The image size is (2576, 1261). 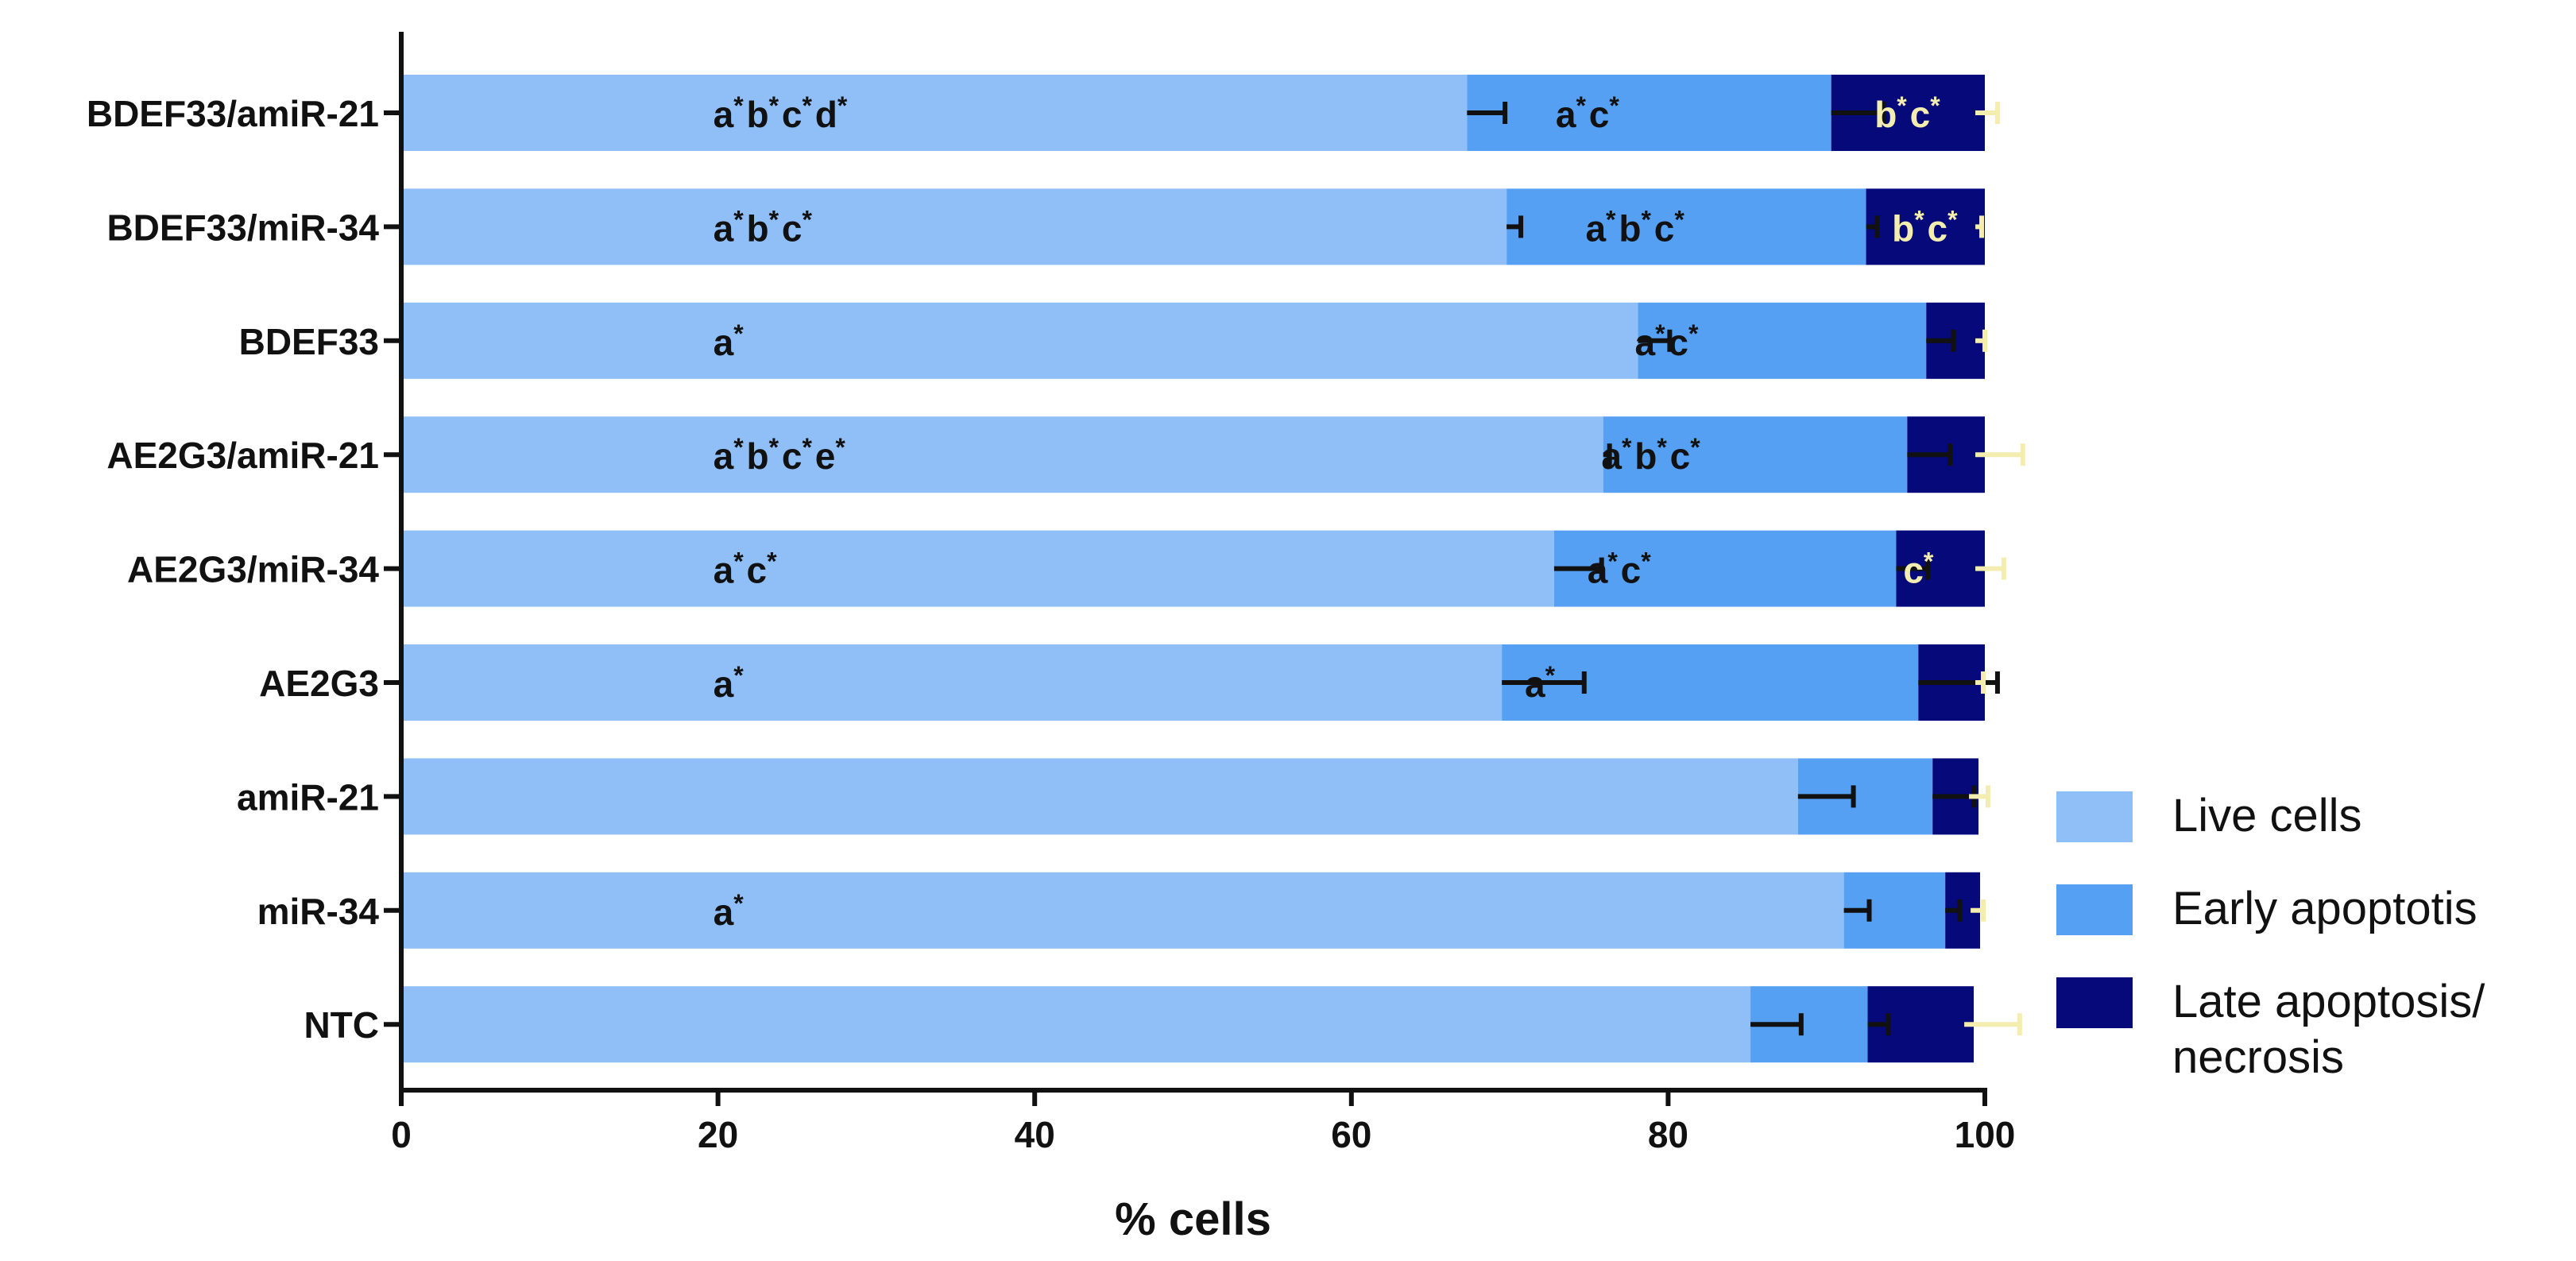 I want to click on y-tick-label: AE2G3, so click(x=319, y=683).